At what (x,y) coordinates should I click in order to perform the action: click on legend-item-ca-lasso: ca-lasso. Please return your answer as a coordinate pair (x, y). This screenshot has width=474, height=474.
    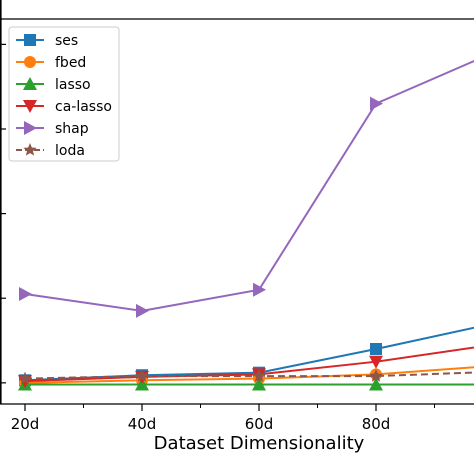
    Looking at the image, I should click on (64, 107).